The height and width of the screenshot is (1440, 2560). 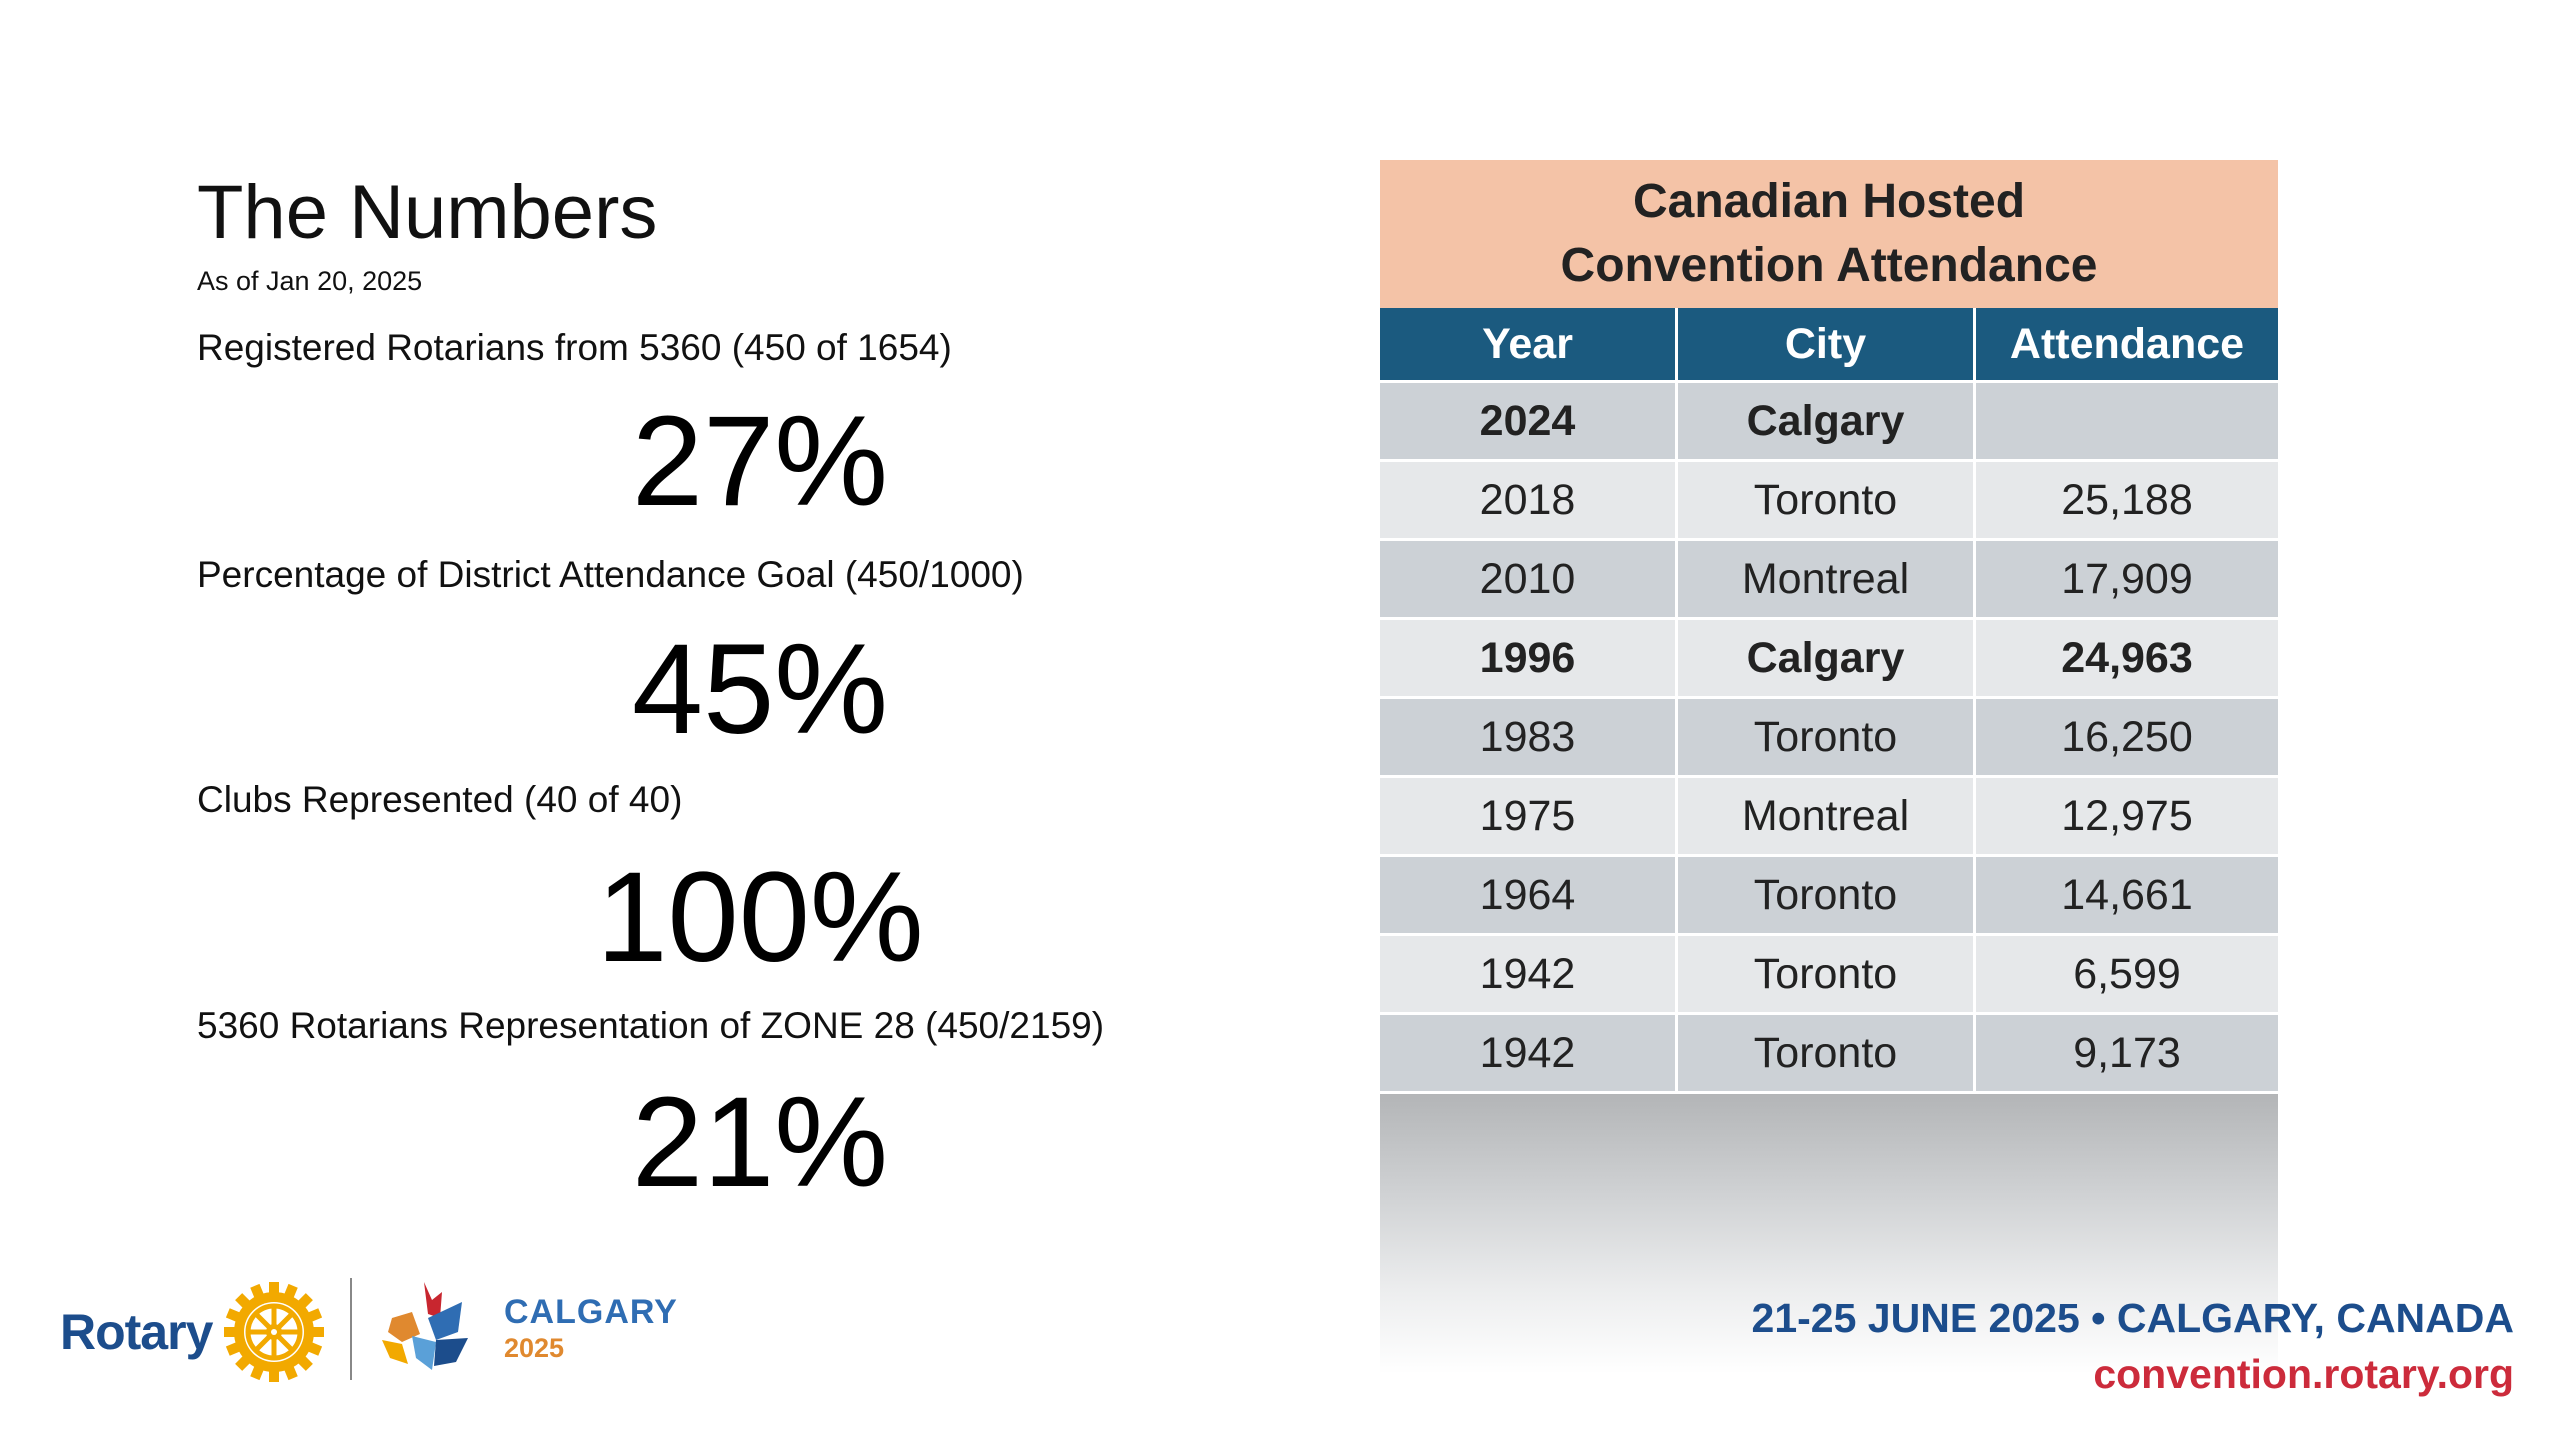 I want to click on calgary-wordmark: CALGARY 2025, so click(x=591, y=1330).